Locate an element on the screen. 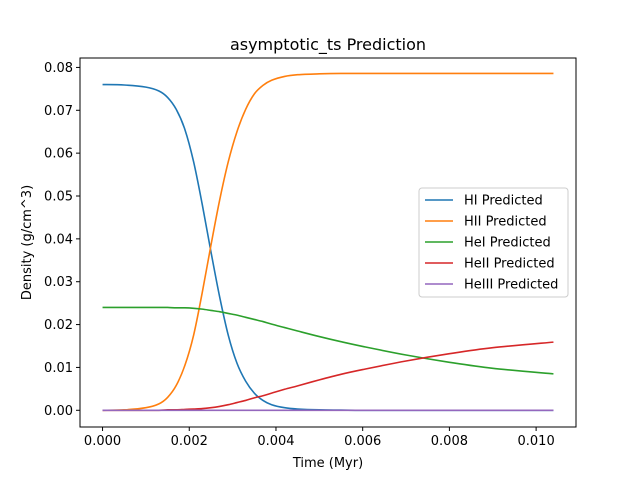 The image size is (640, 480). x-axis: 0.000 0.002 0.004 0.006 0.008 0.010 is located at coordinates (319, 438).